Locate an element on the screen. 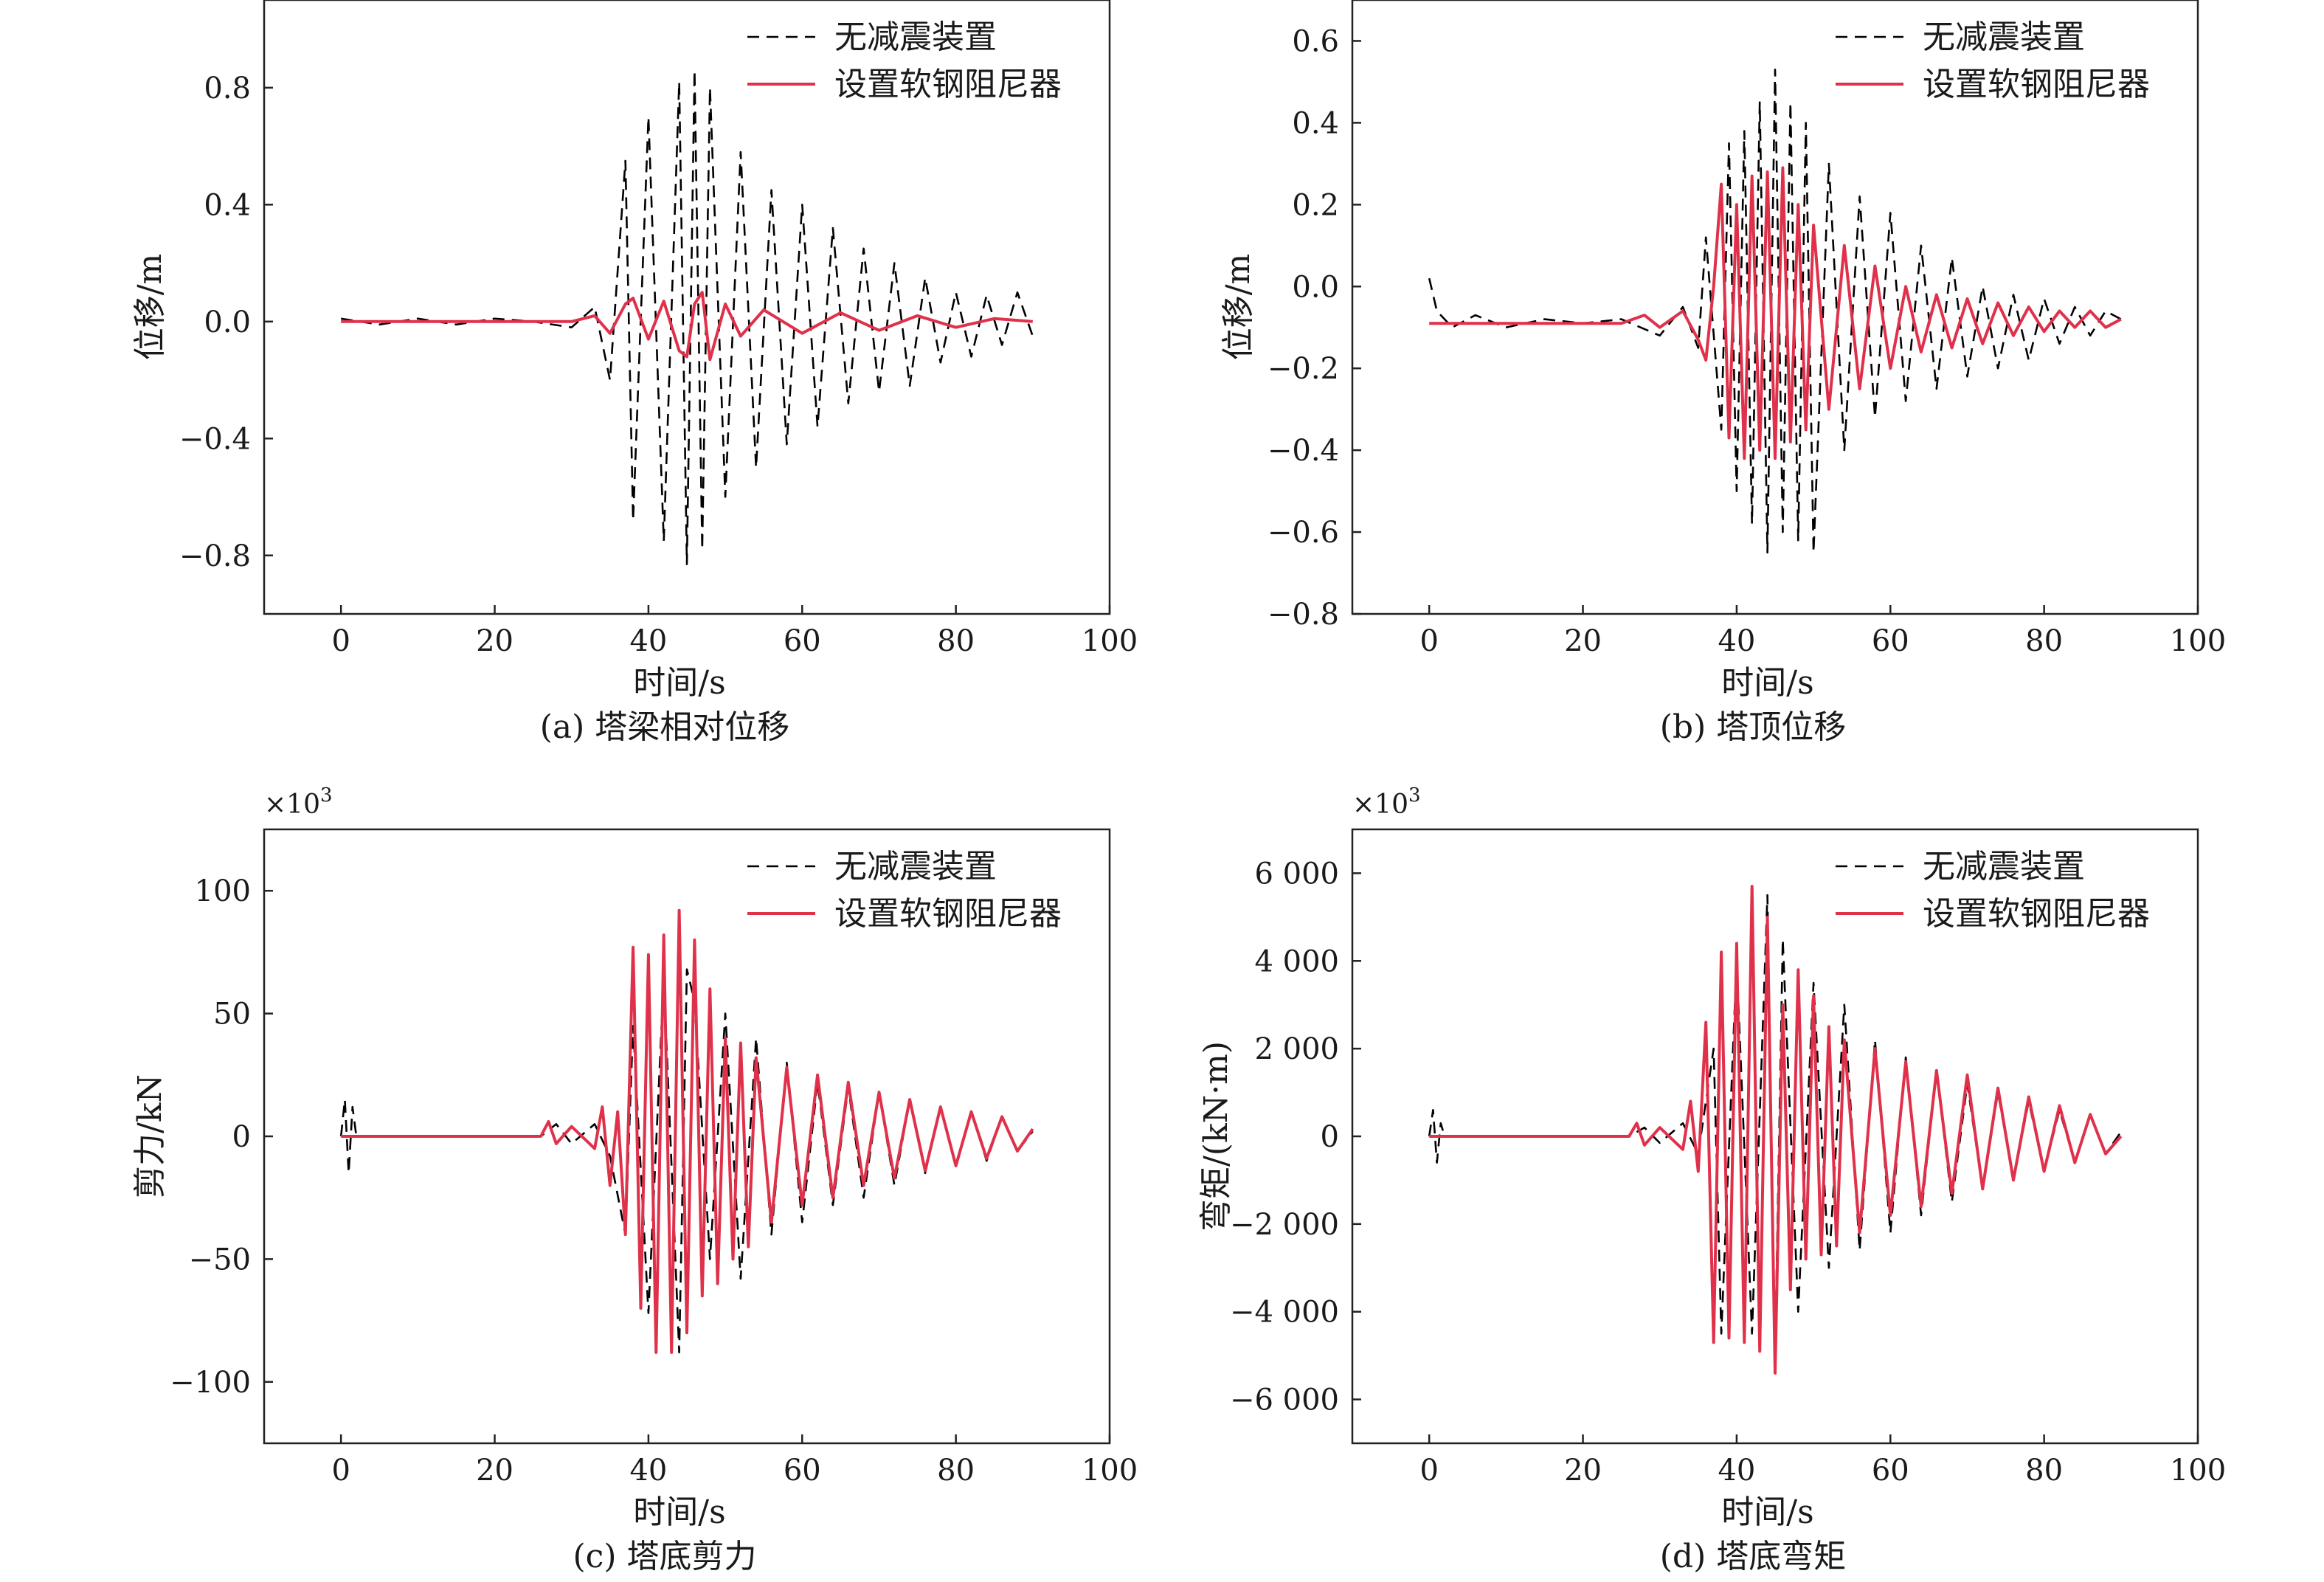 The width and height of the screenshot is (2324, 1582). chart-caption: (c) 塔底剪力 is located at coordinates (665, 1556).